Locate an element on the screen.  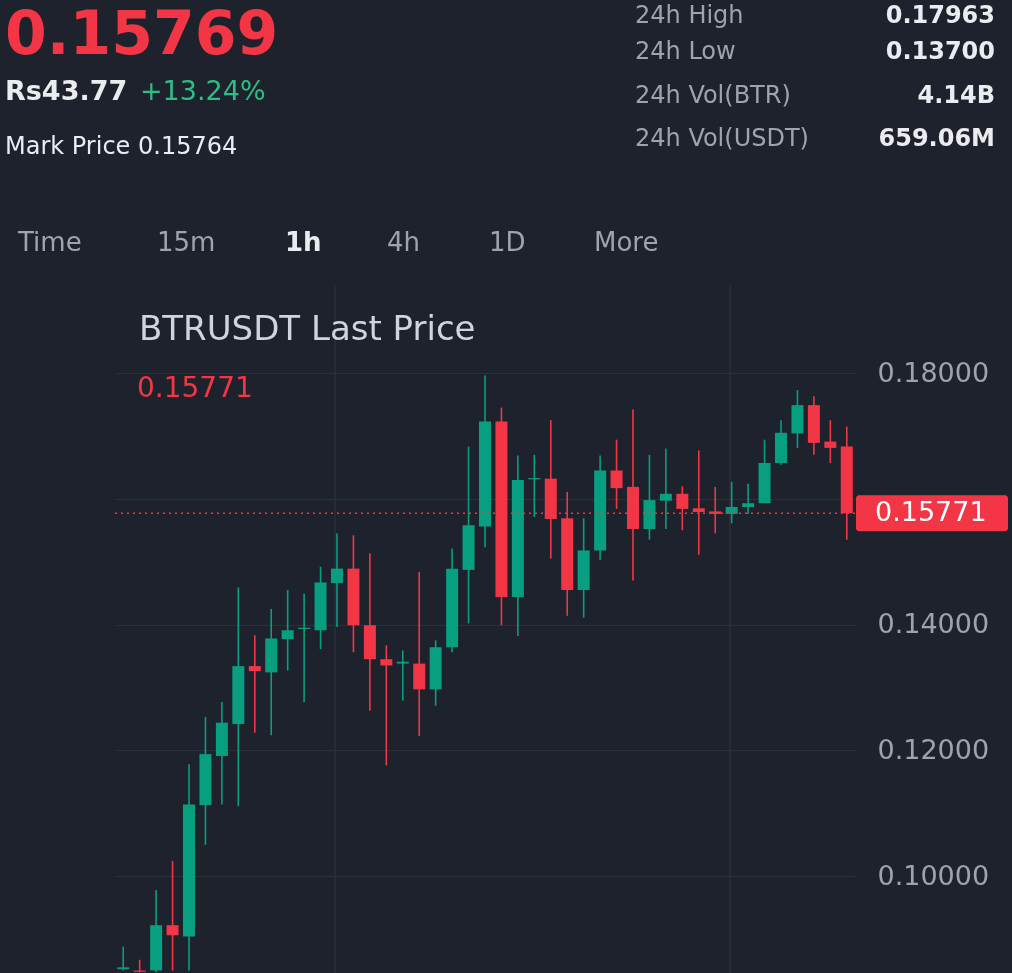
text: +13.24% is located at coordinates (203, 90).